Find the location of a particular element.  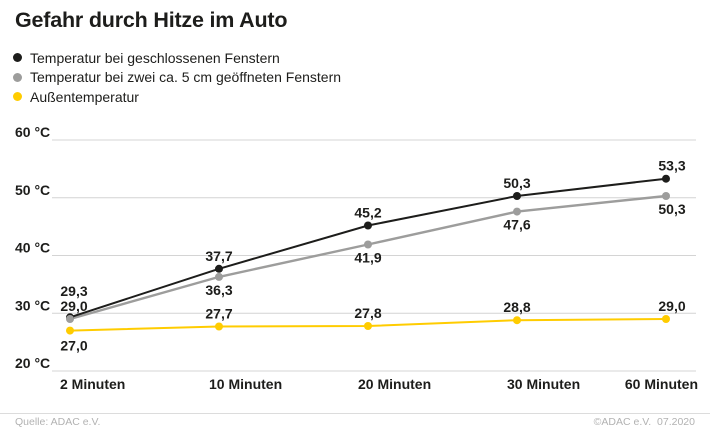

legend-dot-gray-icon is located at coordinates (17, 77).